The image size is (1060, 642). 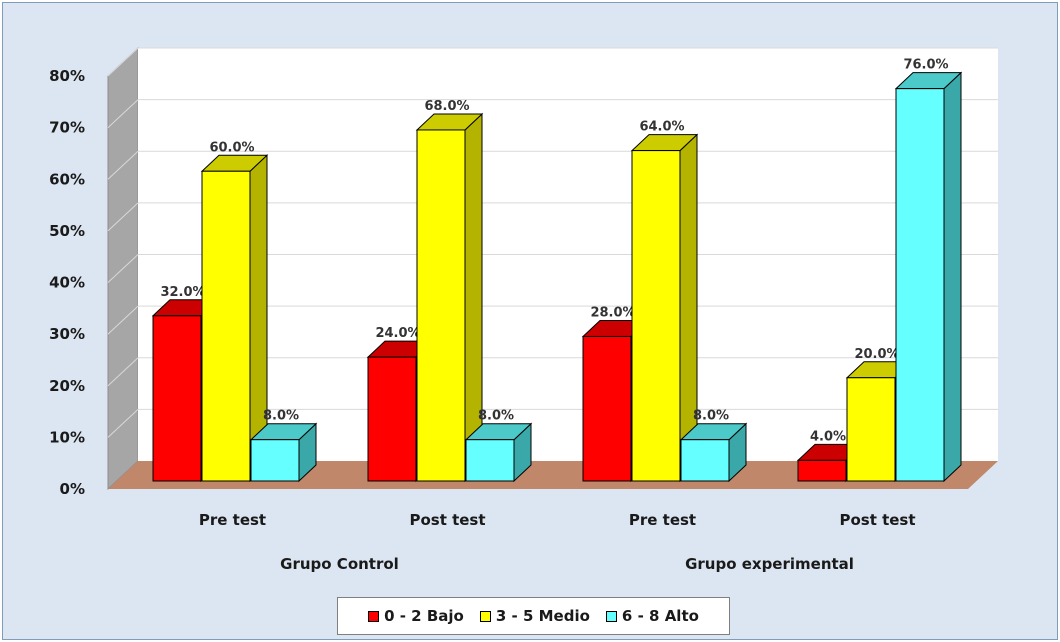 I want to click on legend-swatch-alto, so click(x=611, y=616).